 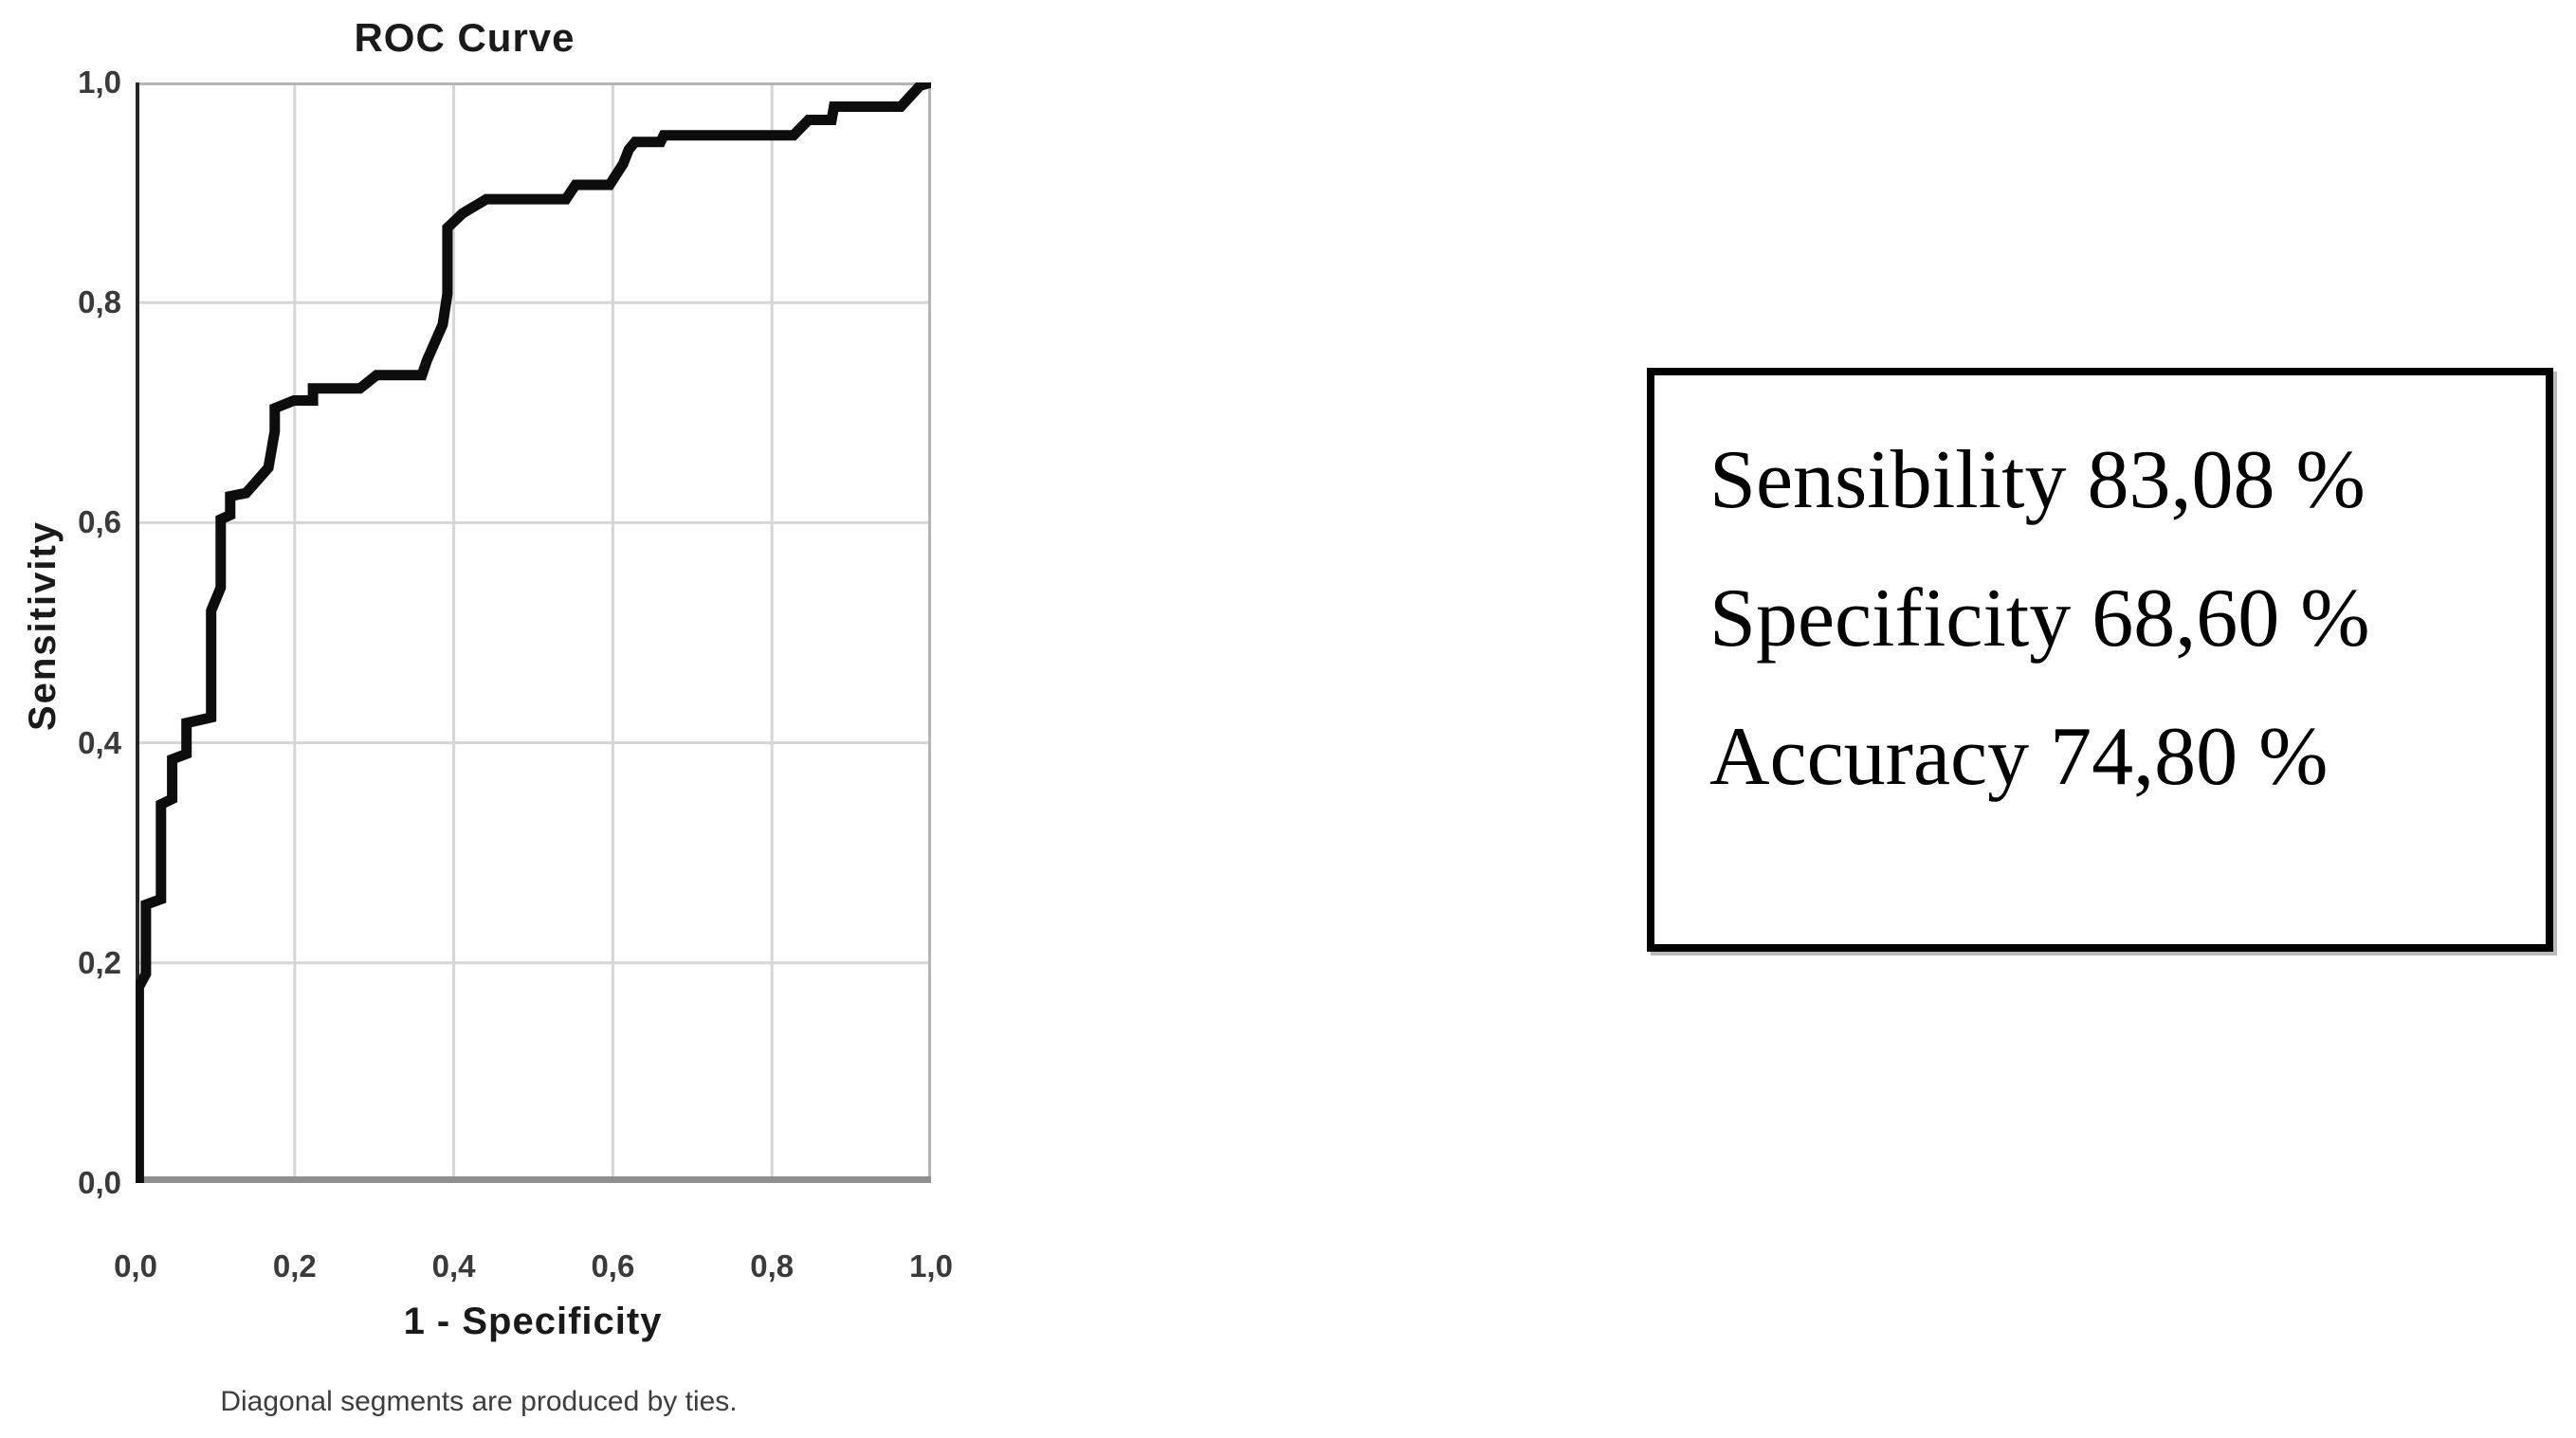 I want to click on sensibility-value: 83,08 %, so click(x=2226, y=480).